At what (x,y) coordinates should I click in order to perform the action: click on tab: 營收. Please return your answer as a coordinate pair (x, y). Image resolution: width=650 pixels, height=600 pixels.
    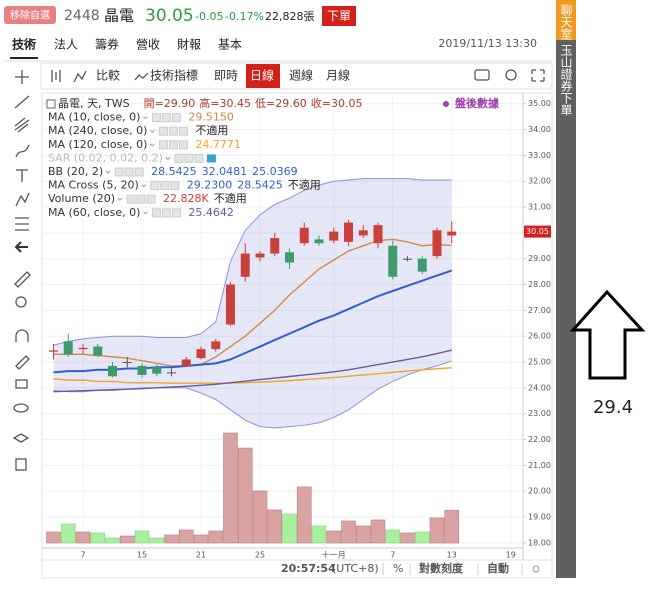
    Looking at the image, I should click on (148, 45).